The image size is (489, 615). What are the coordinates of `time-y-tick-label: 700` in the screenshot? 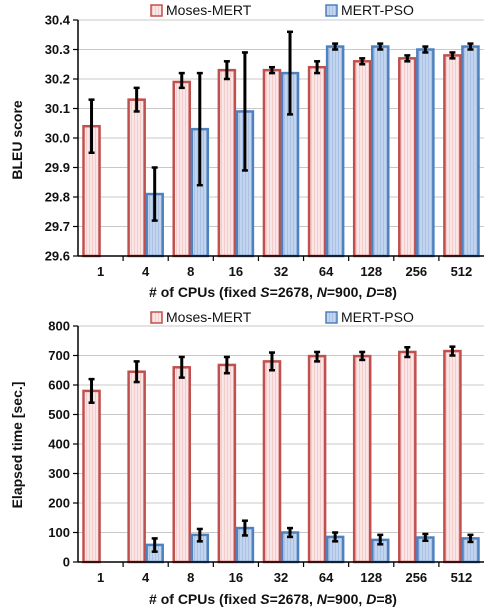 It's located at (59, 355).